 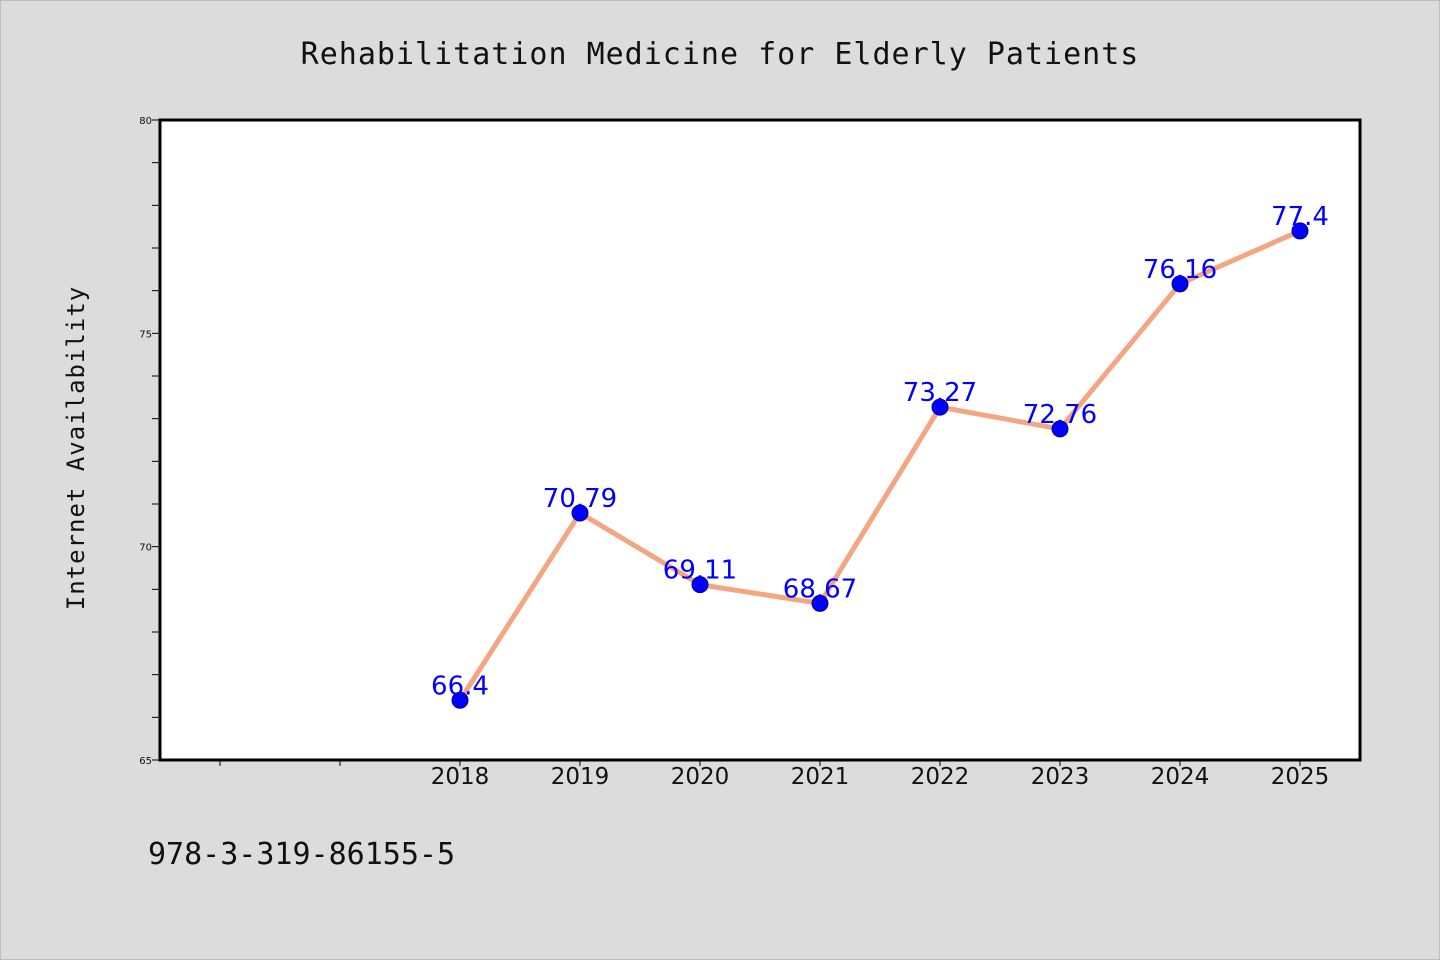 What do you see at coordinates (1060, 777) in the screenshot?
I see `x-tick-label: 2023` at bounding box center [1060, 777].